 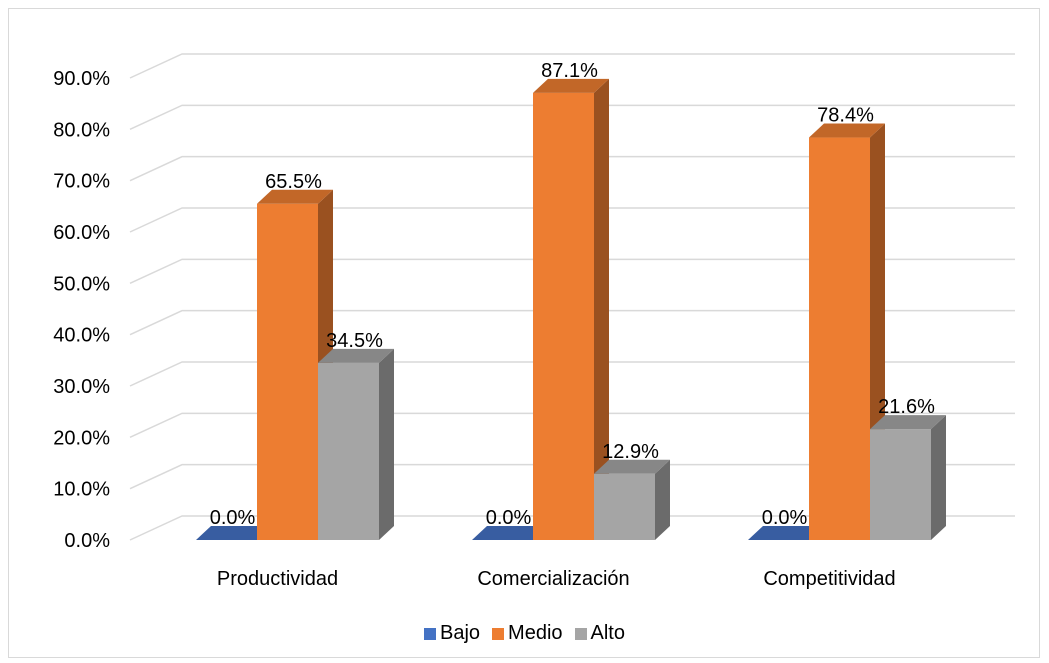 What do you see at coordinates (535, 633) in the screenshot?
I see `legend-label-medio: Medio` at bounding box center [535, 633].